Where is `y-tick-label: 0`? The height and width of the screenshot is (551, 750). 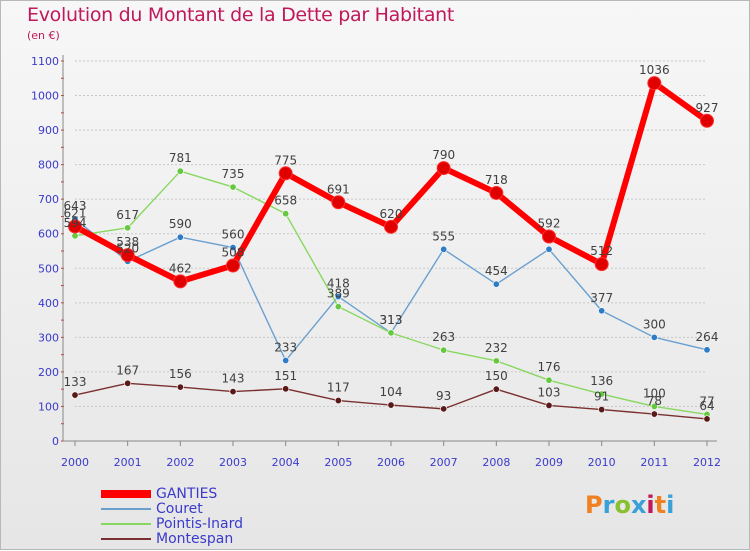 y-tick-label: 0 is located at coordinates (55, 441).